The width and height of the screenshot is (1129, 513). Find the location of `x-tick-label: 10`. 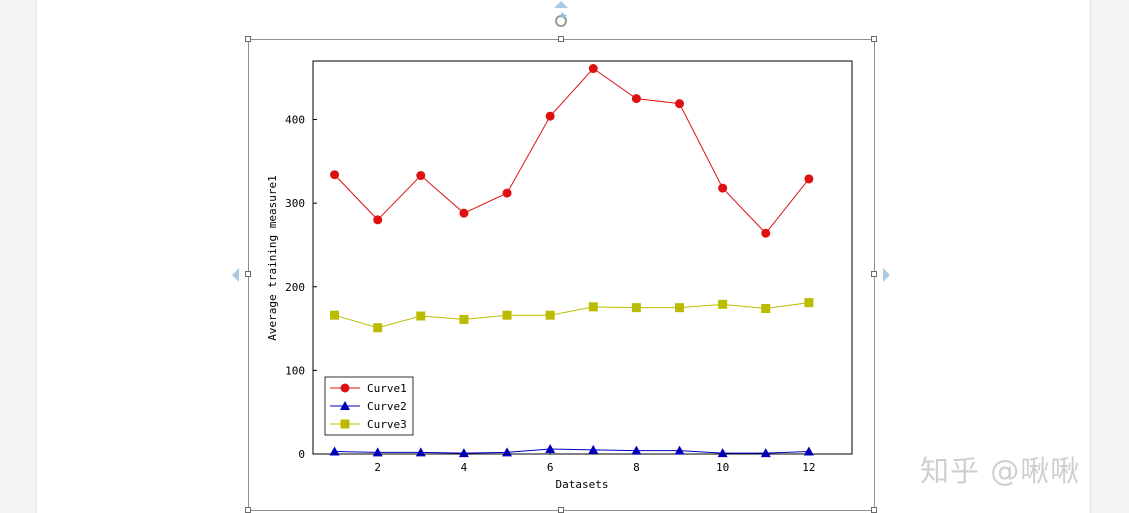

x-tick-label: 10 is located at coordinates (722, 467).